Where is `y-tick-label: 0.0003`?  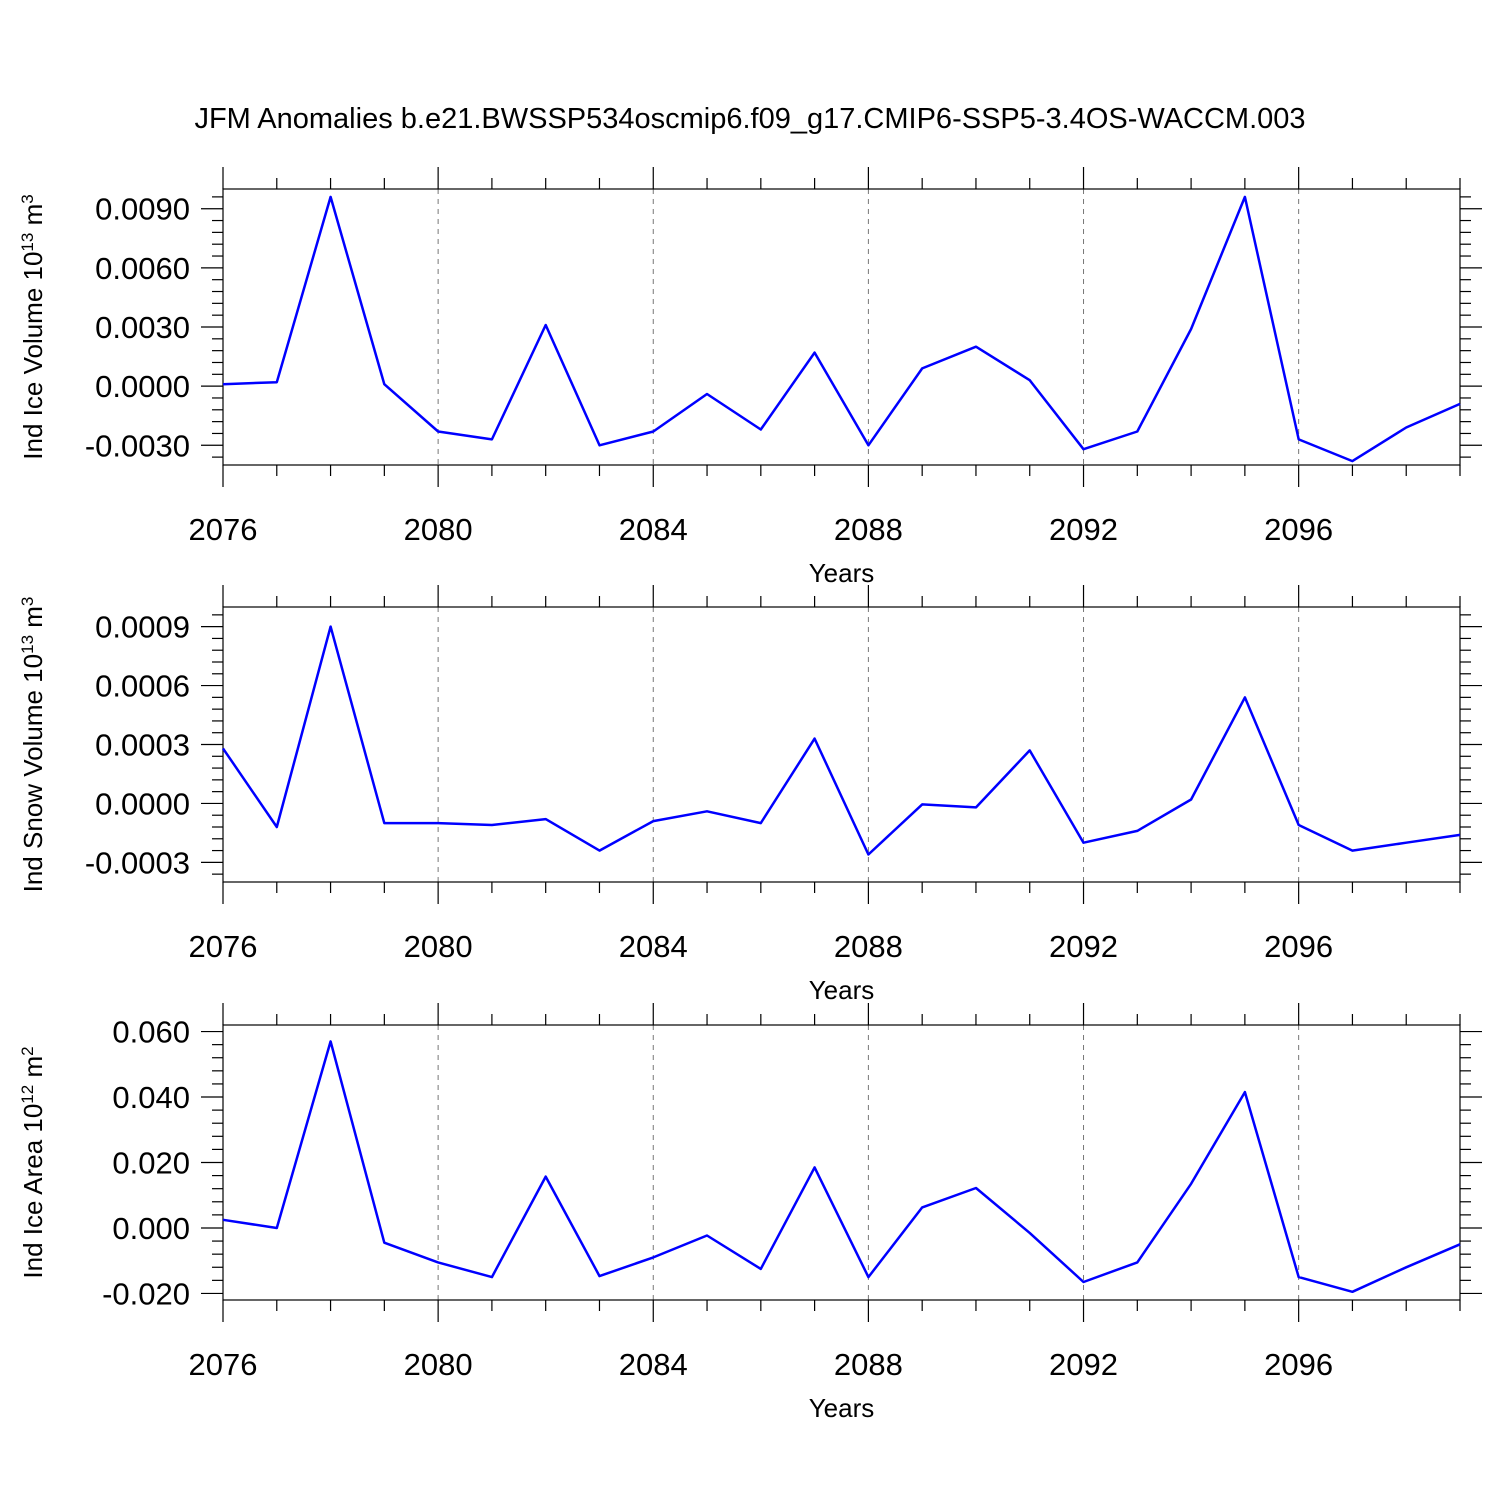
y-tick-label: 0.0003 is located at coordinates (142, 745).